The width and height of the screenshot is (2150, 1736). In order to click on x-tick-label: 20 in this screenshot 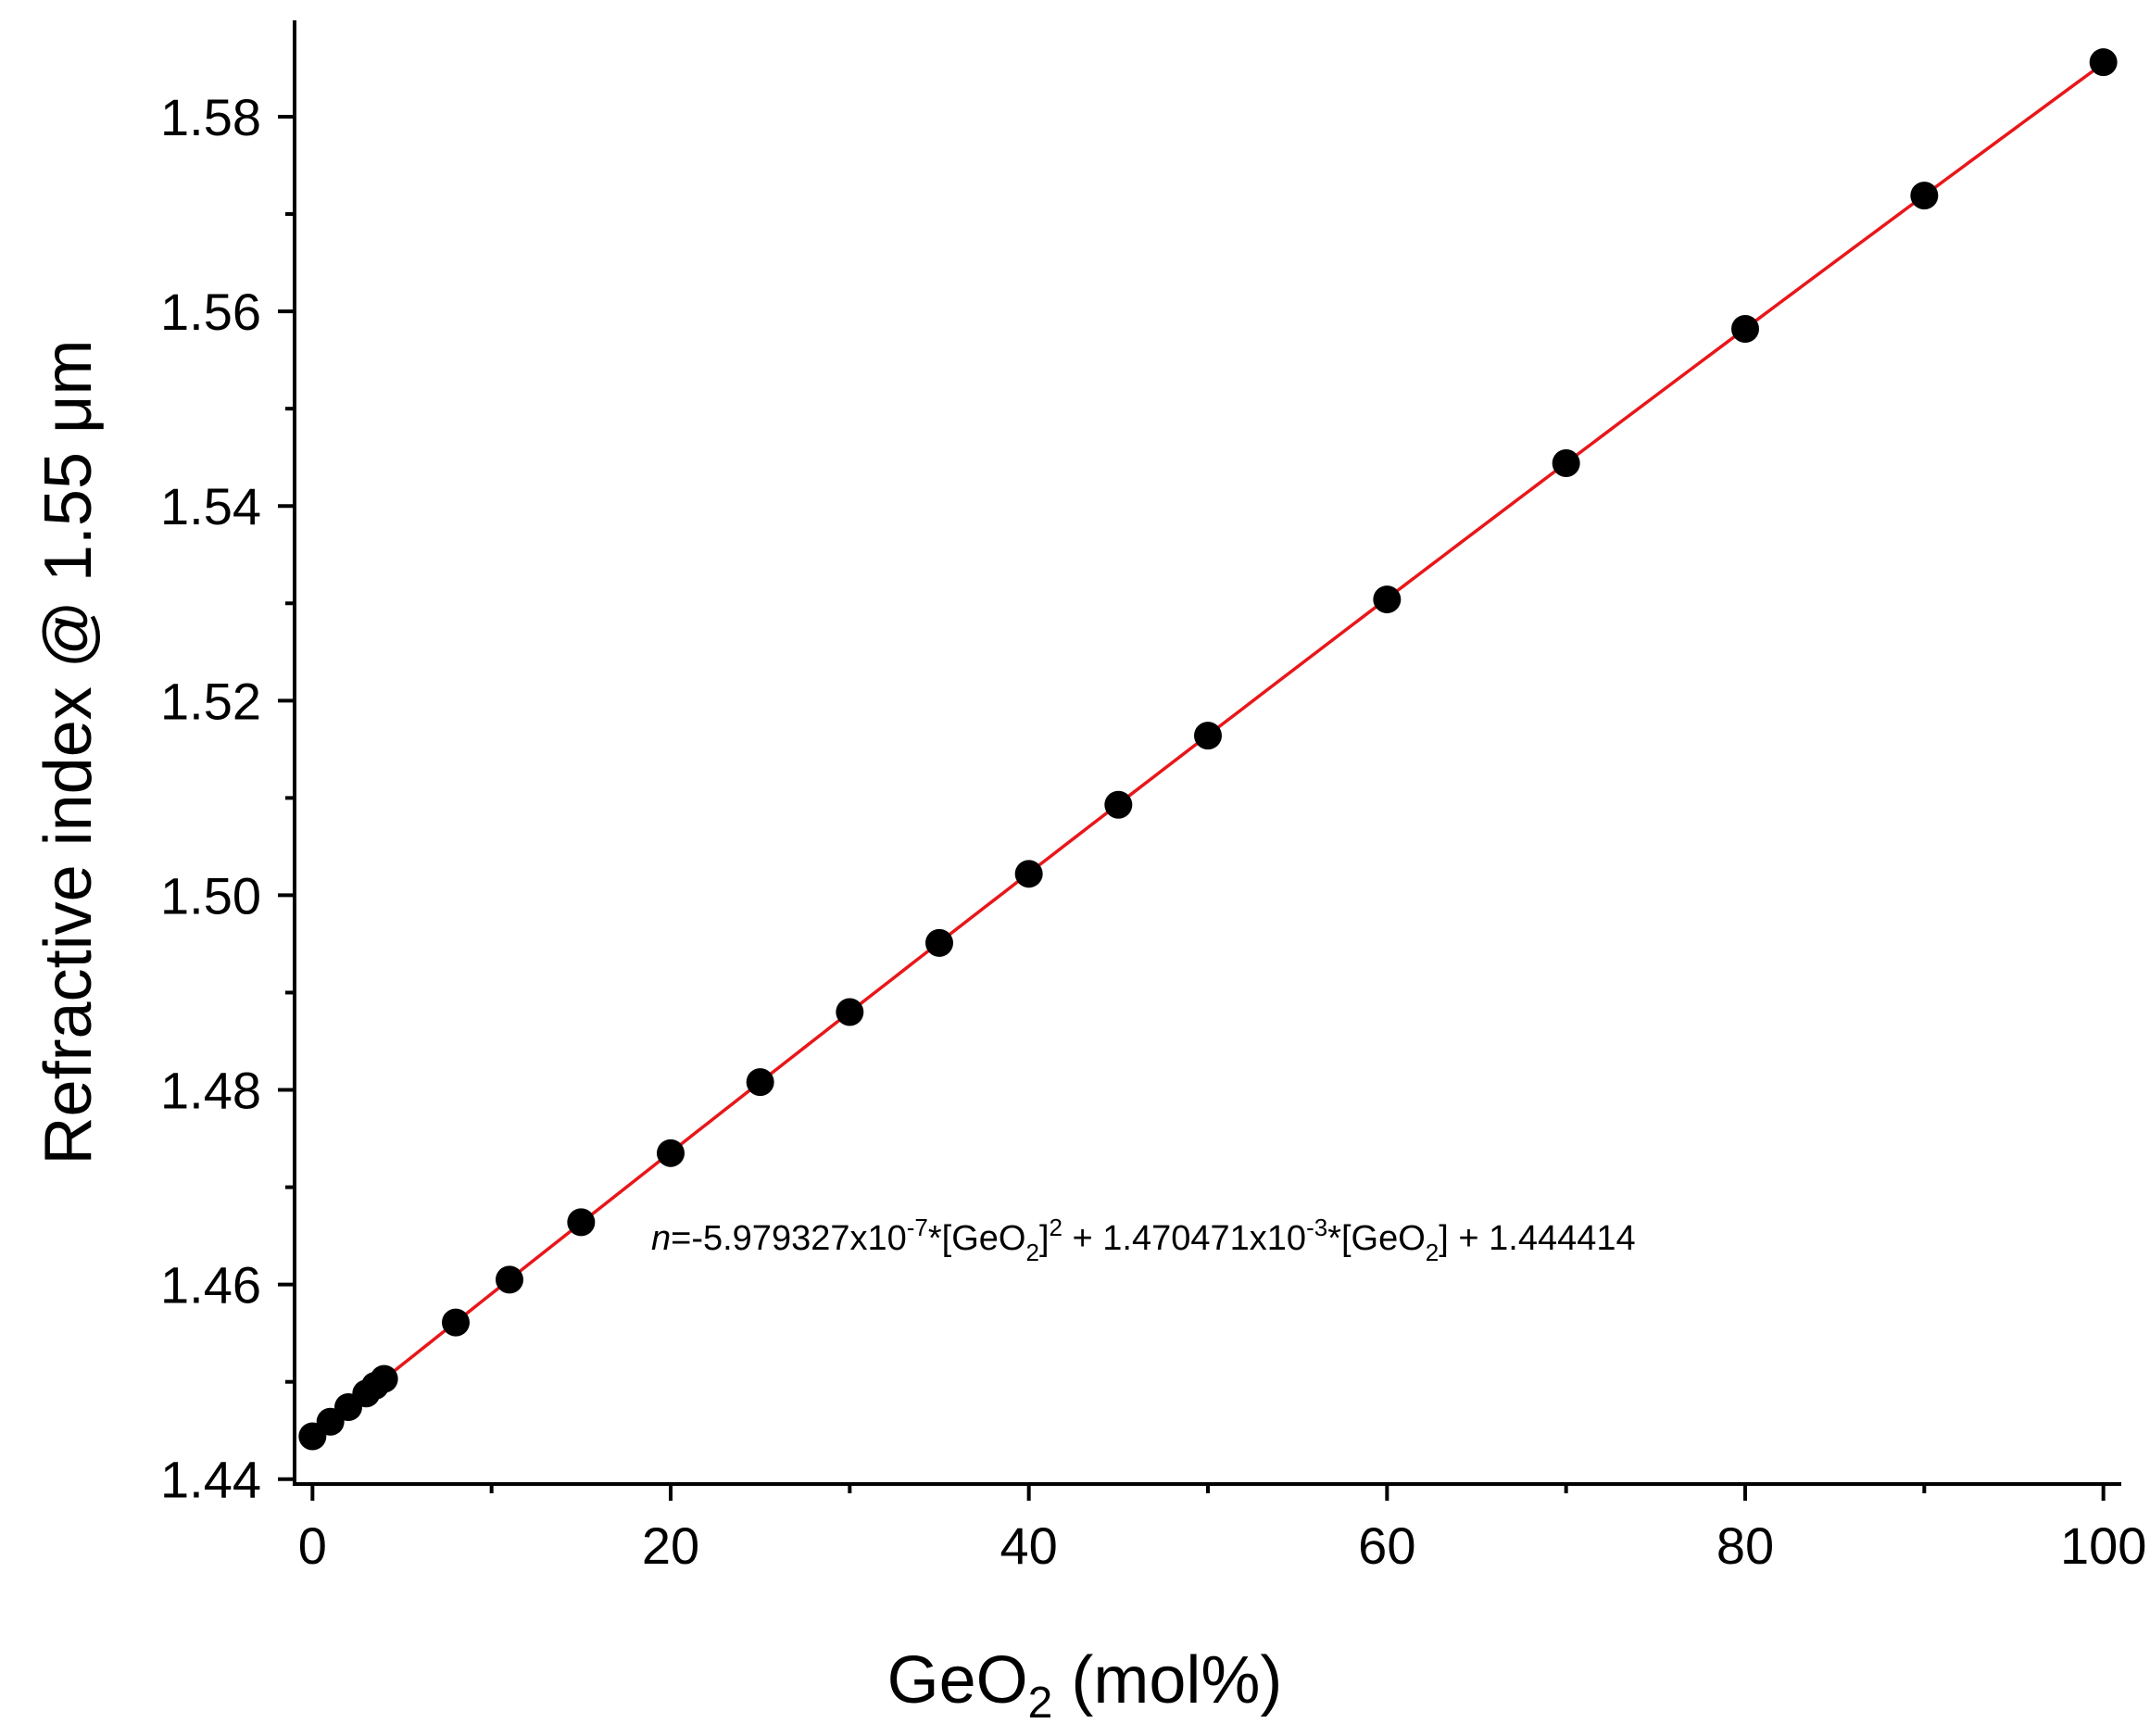, I will do `click(670, 1545)`.